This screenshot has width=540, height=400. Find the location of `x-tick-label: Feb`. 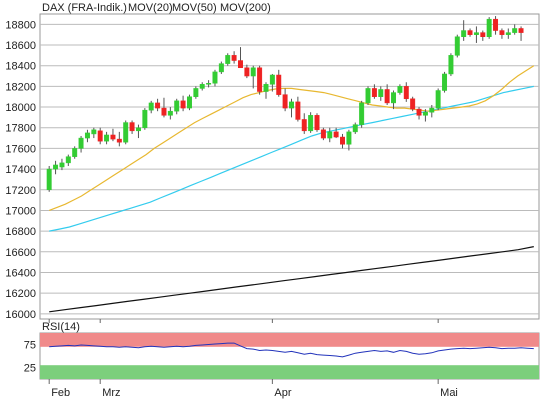

x-tick-label: Feb is located at coordinates (60, 393).